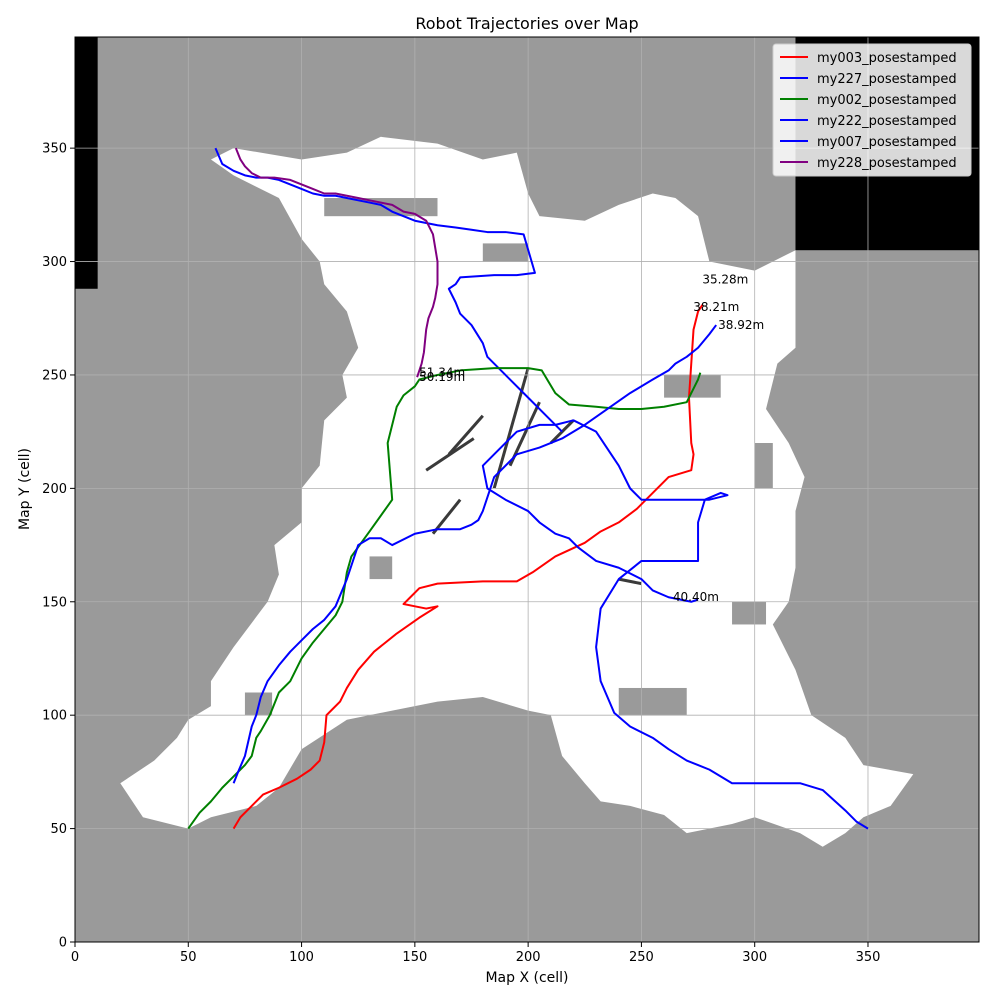 The width and height of the screenshot is (1000, 1000). What do you see at coordinates (75, 957) in the screenshot?
I see `x-tick-label: 0` at bounding box center [75, 957].